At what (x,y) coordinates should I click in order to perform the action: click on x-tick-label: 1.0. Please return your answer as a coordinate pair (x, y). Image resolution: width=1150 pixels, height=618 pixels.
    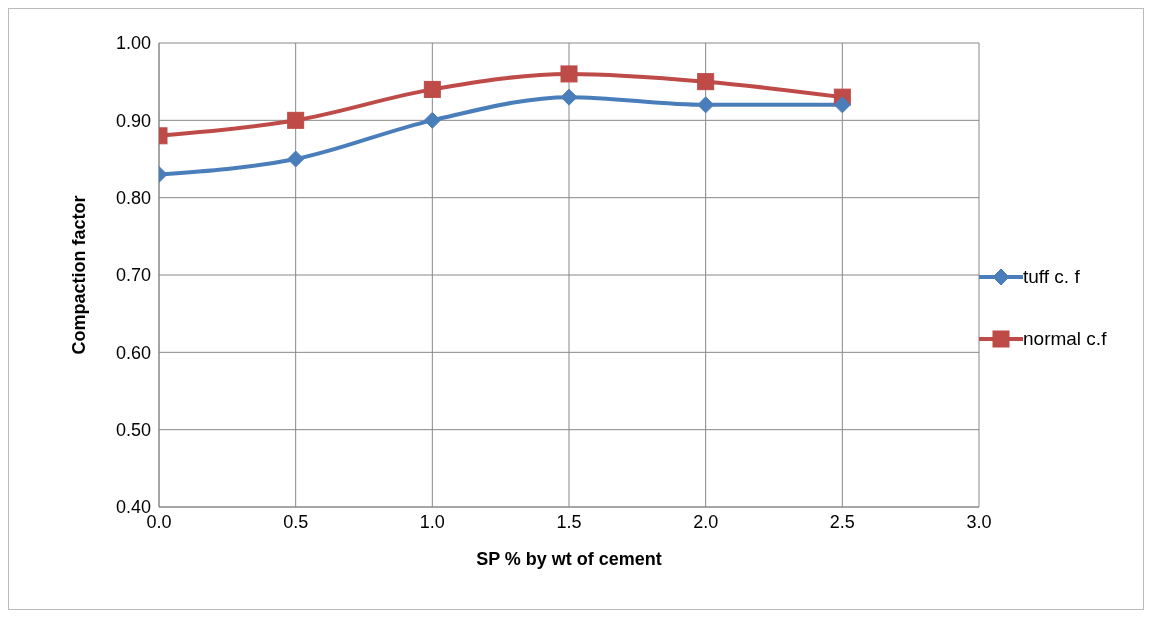
    Looking at the image, I should click on (432, 521).